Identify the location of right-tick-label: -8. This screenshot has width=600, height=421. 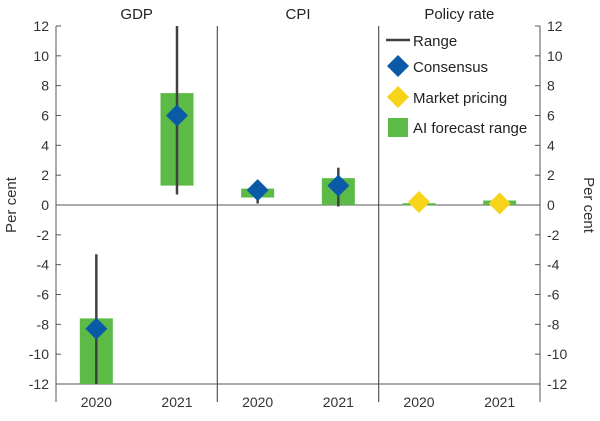
(553, 324).